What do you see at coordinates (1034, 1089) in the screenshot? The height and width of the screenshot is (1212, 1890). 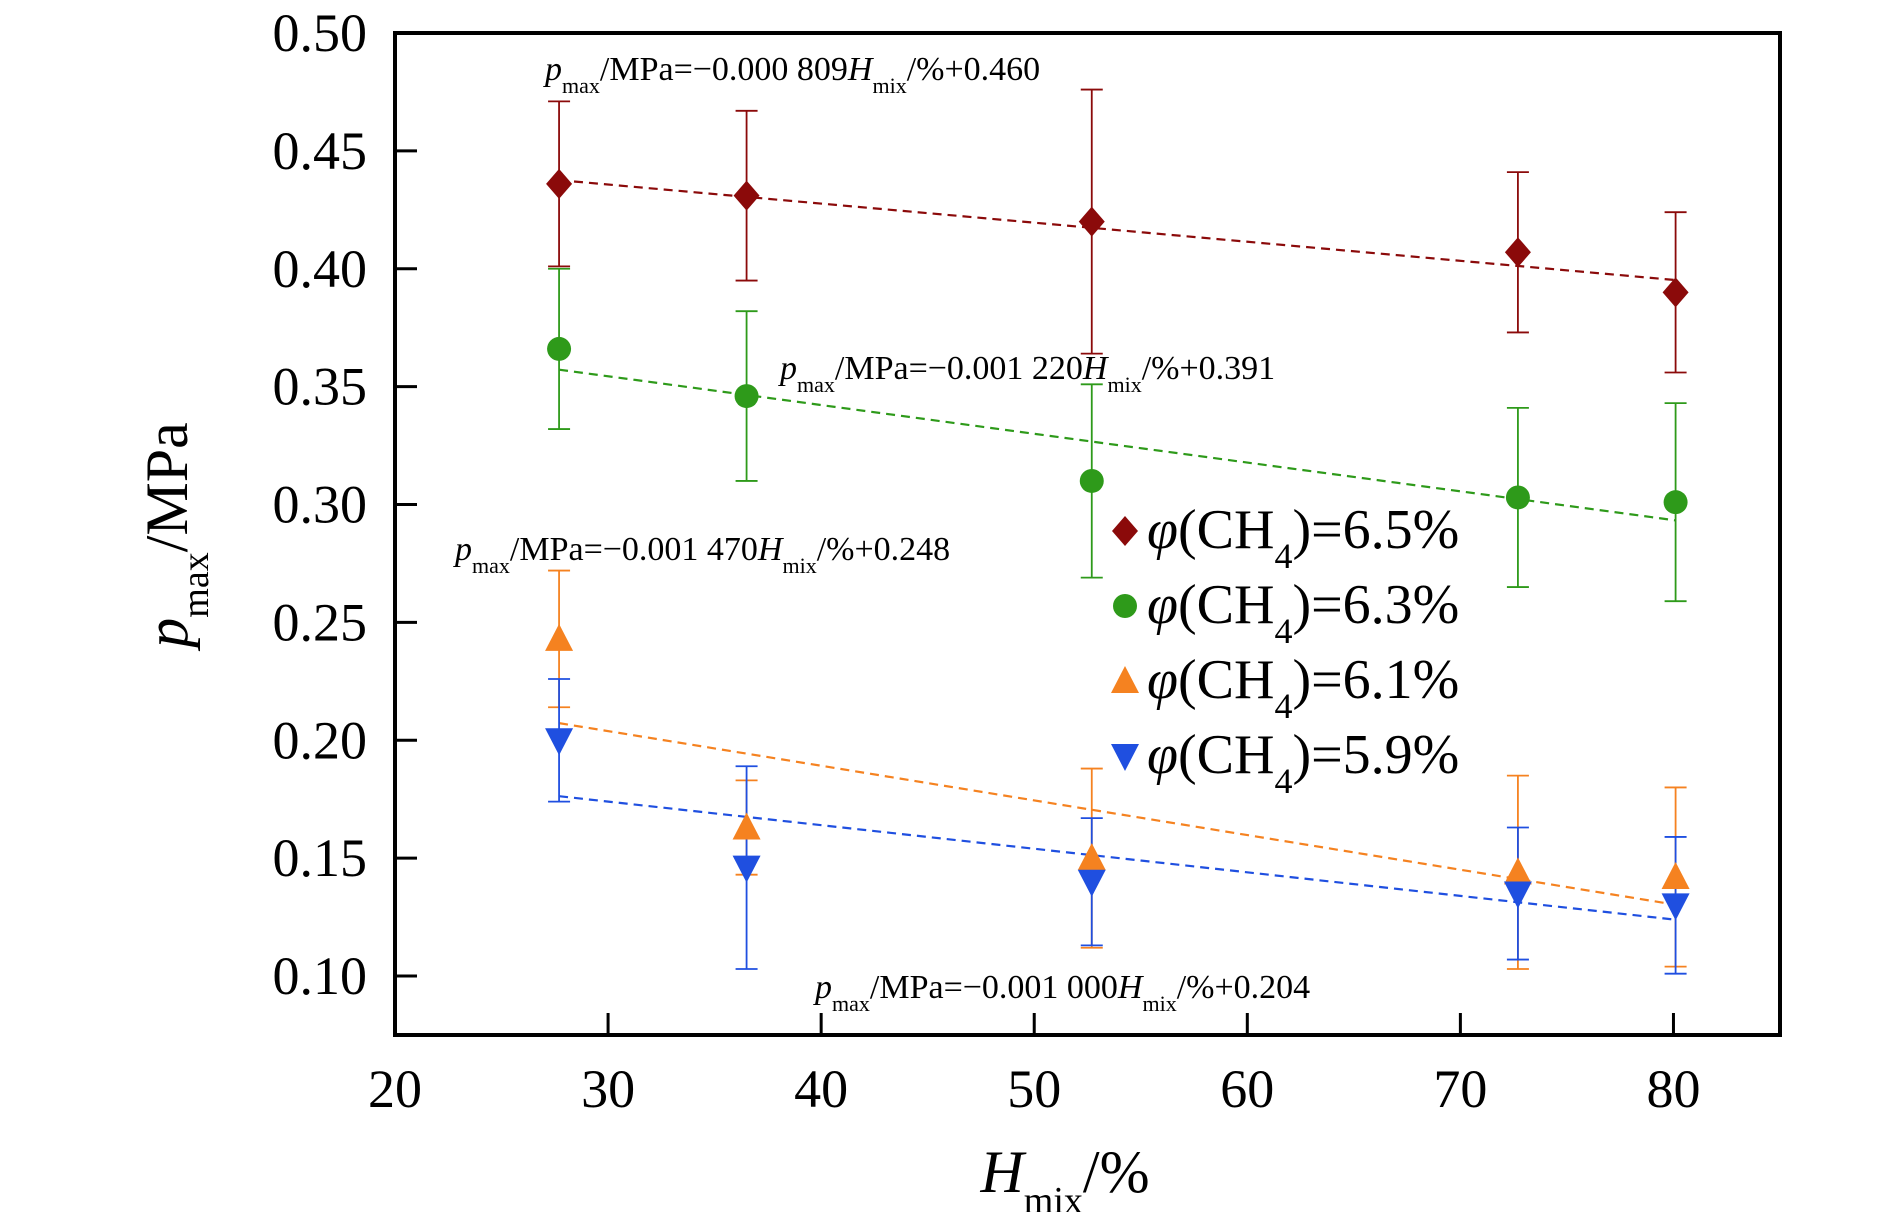 I see `x-tick-label: 50` at bounding box center [1034, 1089].